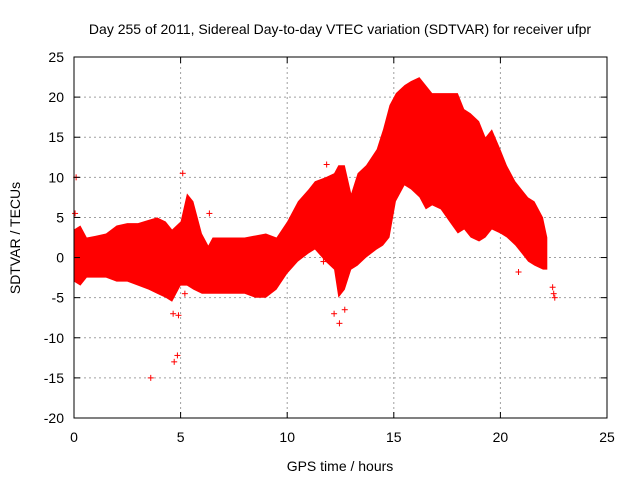  Describe the element at coordinates (60, 217) in the screenshot. I see `y-tick-label: 5` at that location.